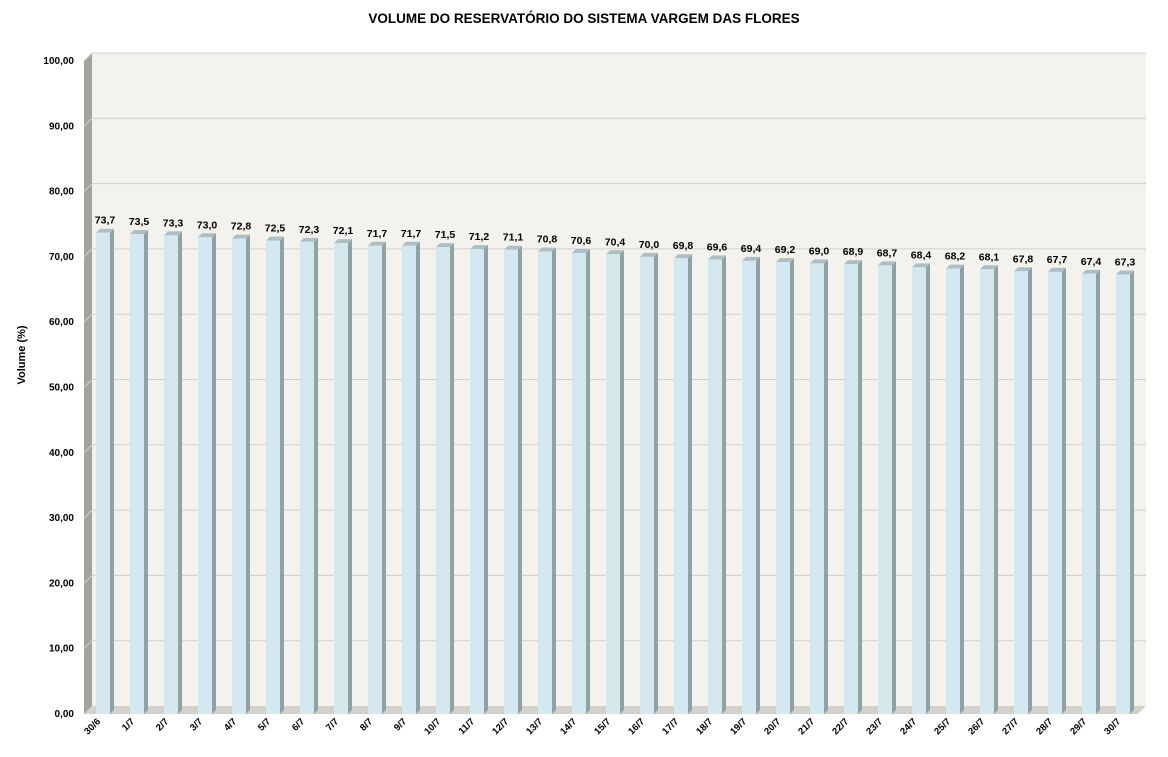  I want to click on data-label: 71,7, so click(377, 234).